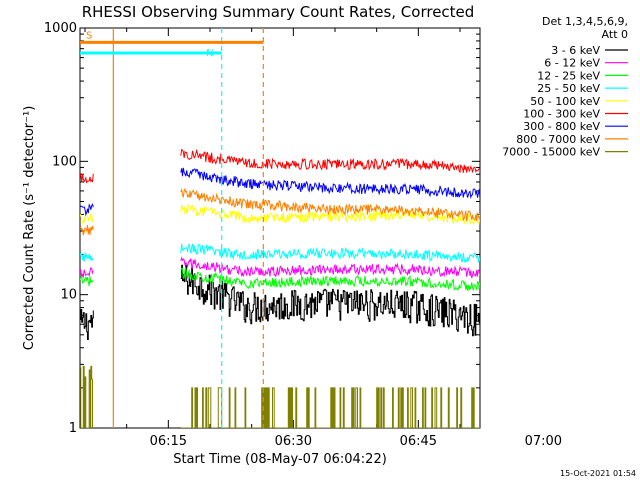  What do you see at coordinates (565, 101) in the screenshot?
I see `legend-label-4: 50 - 100 keV` at bounding box center [565, 101].